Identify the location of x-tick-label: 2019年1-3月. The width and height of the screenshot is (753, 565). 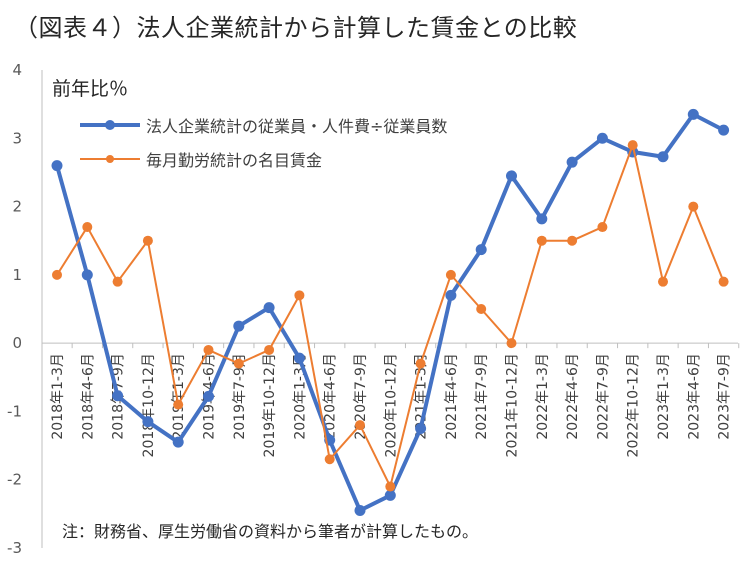
(179, 396).